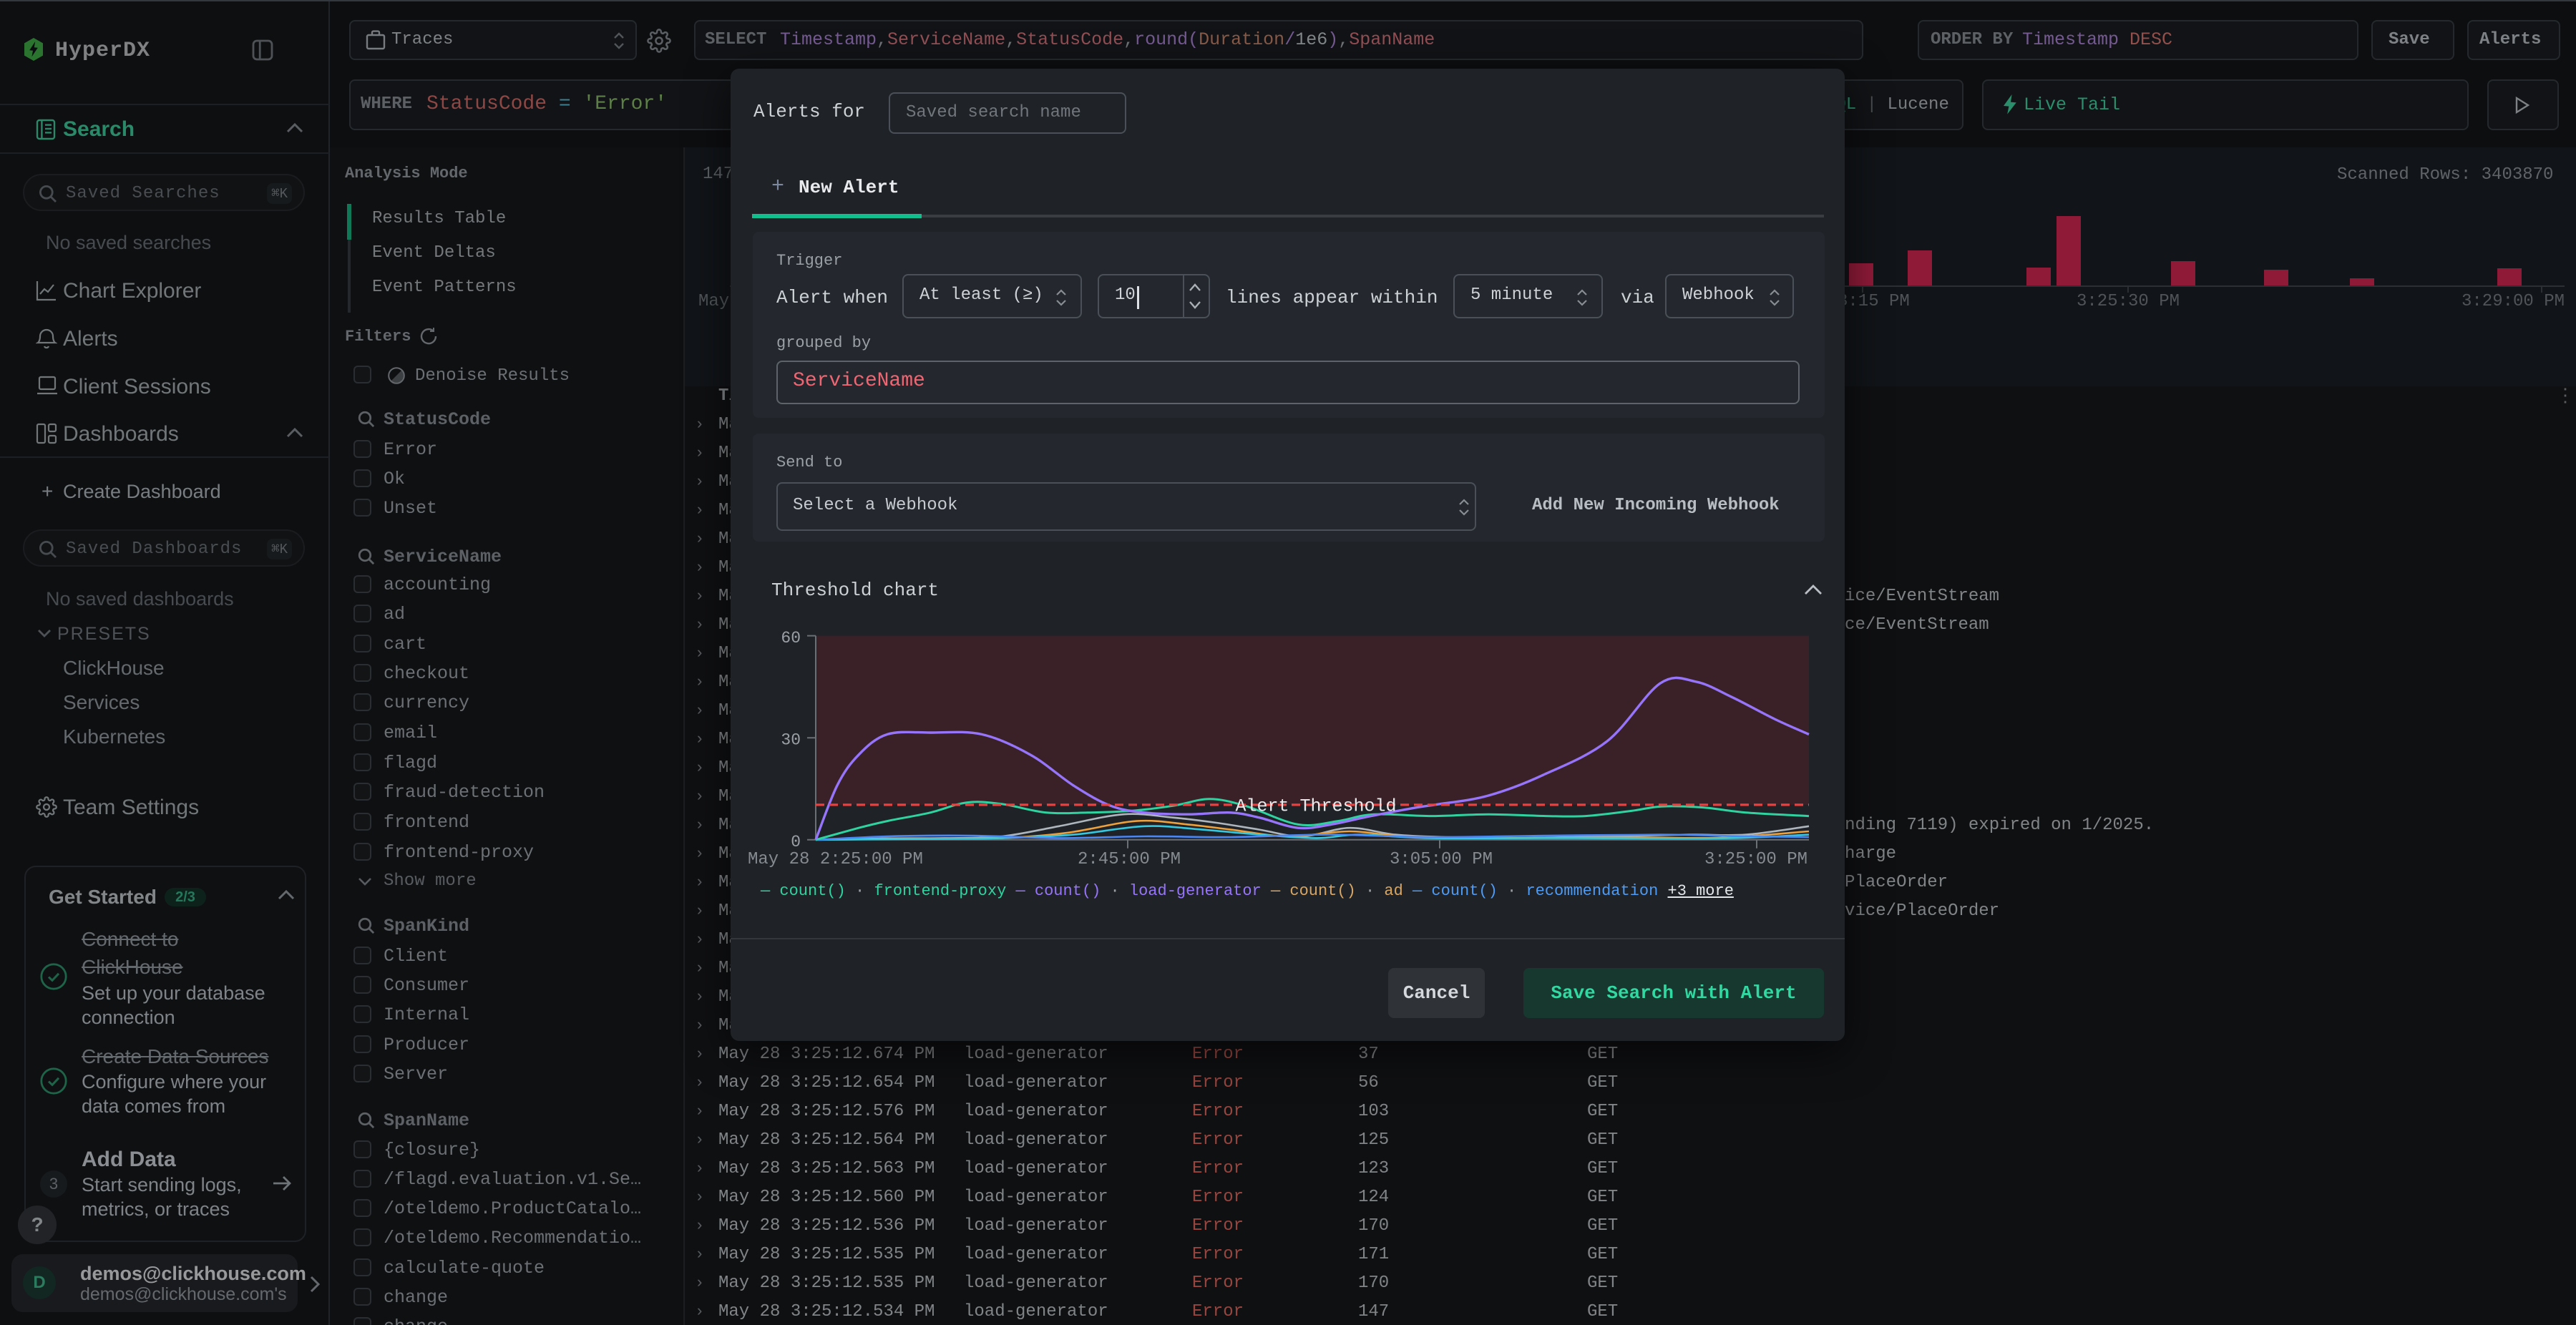  Describe the element at coordinates (796, 842) in the screenshot. I see `svg-text: 0` at that location.